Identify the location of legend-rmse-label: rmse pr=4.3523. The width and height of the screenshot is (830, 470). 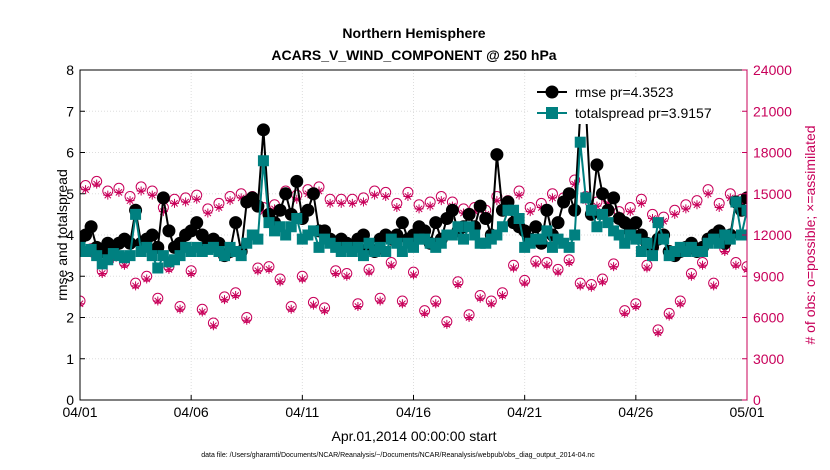
(624, 92).